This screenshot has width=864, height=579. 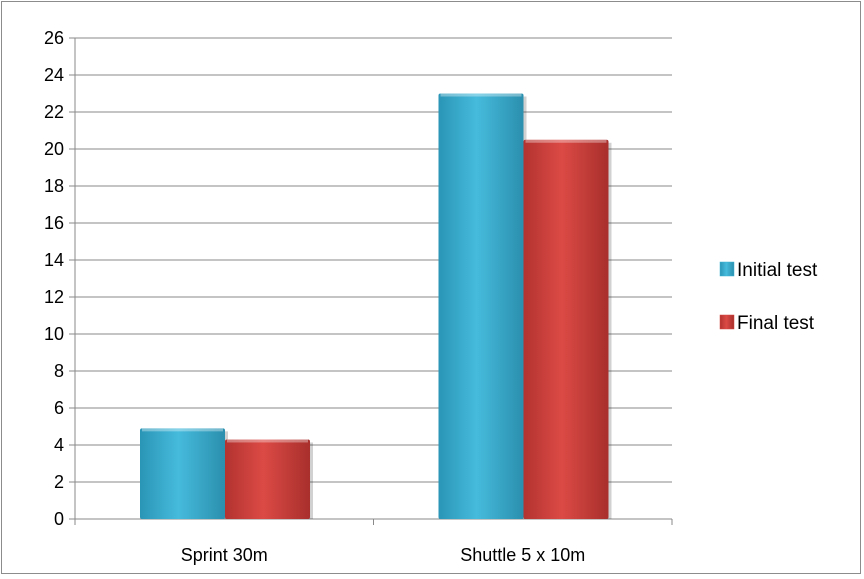 What do you see at coordinates (54, 149) in the screenshot?
I see `y-tick-label: 20` at bounding box center [54, 149].